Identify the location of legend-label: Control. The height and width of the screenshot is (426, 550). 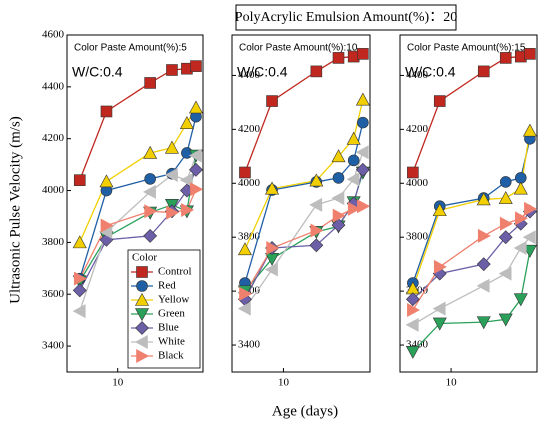
(175, 272).